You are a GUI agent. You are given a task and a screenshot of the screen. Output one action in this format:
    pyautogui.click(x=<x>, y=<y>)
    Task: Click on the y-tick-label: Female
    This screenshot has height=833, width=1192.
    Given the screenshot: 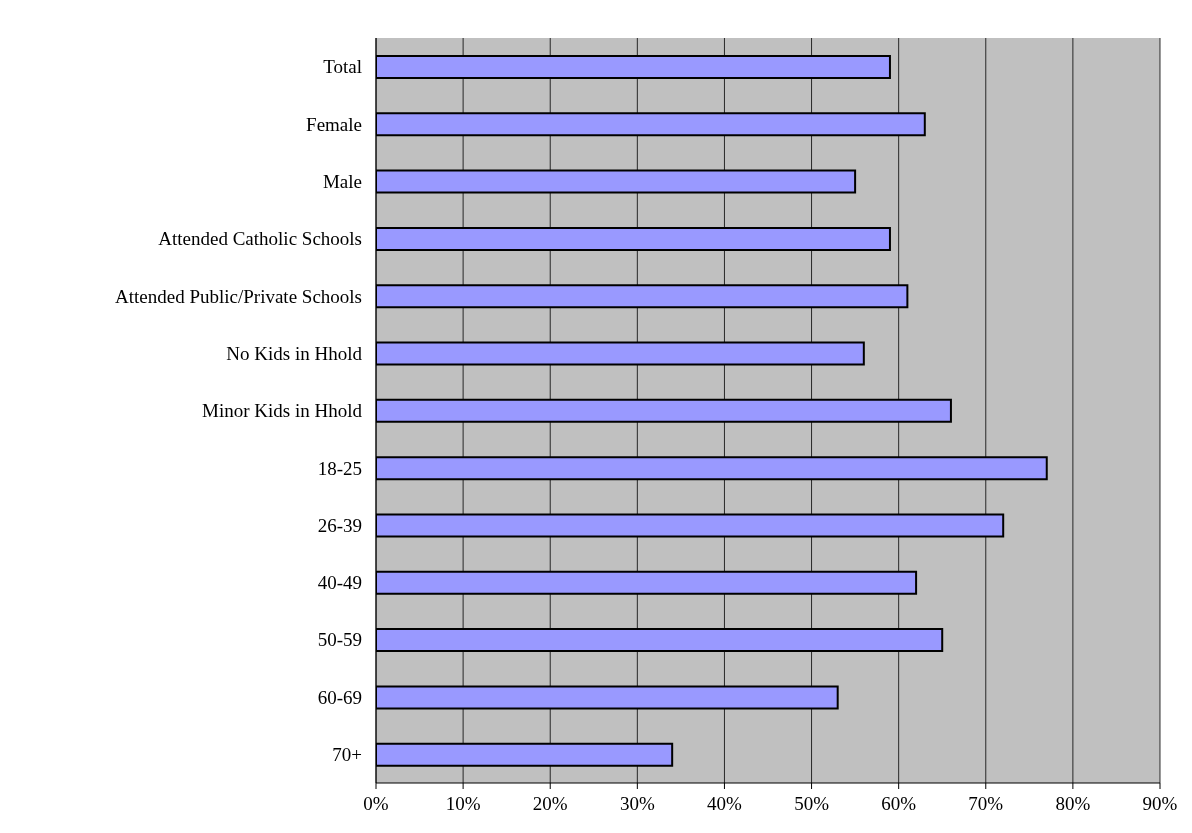 What is the action you would take?
    pyautogui.click(x=334, y=124)
    